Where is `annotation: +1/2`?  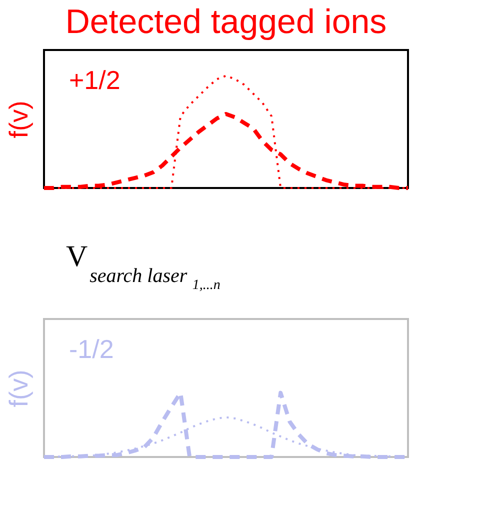
annotation: +1/2 is located at coordinates (94, 80).